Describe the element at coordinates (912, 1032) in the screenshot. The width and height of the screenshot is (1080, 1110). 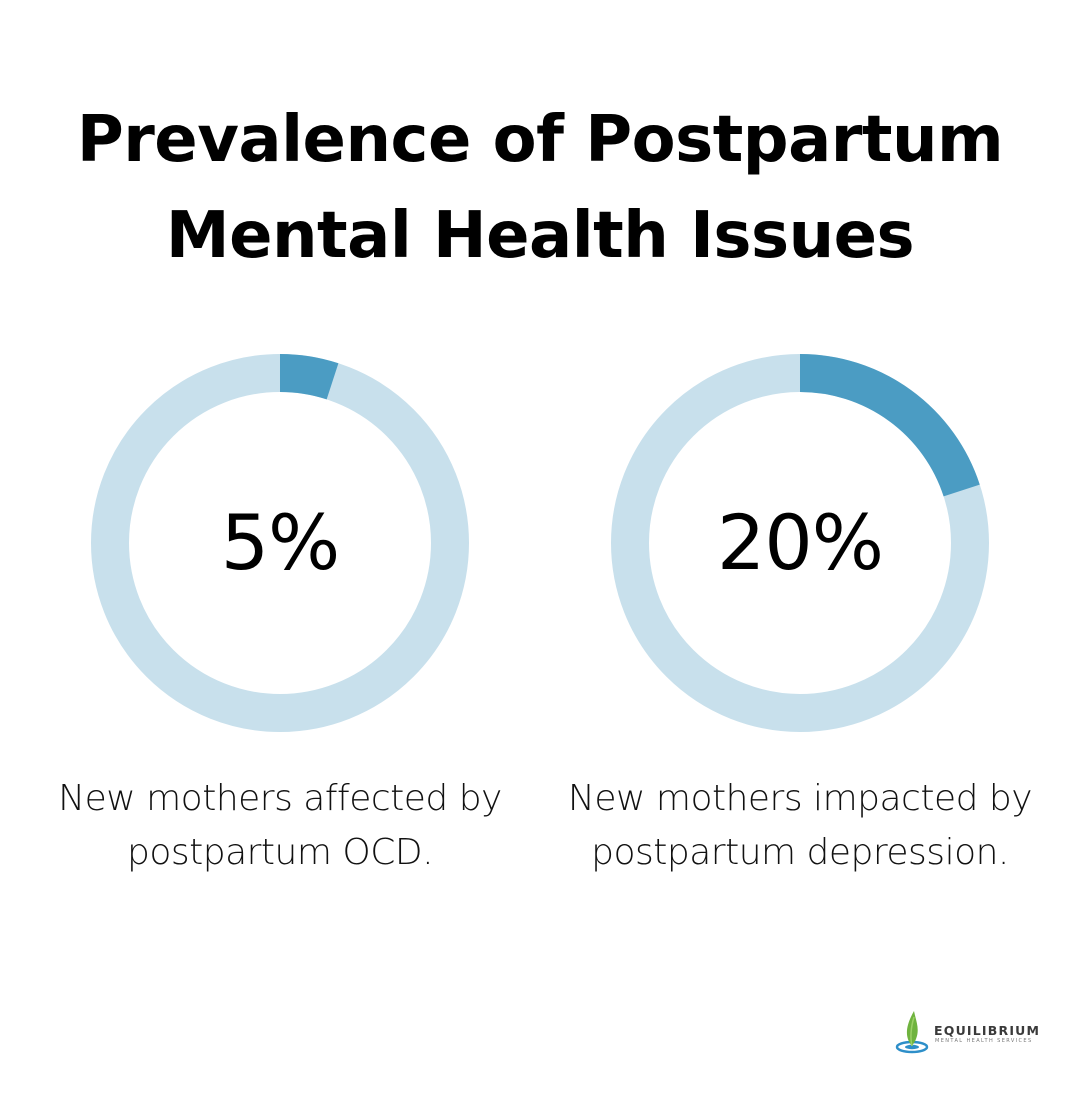
I see `leaf-droplet-icon` at that location.